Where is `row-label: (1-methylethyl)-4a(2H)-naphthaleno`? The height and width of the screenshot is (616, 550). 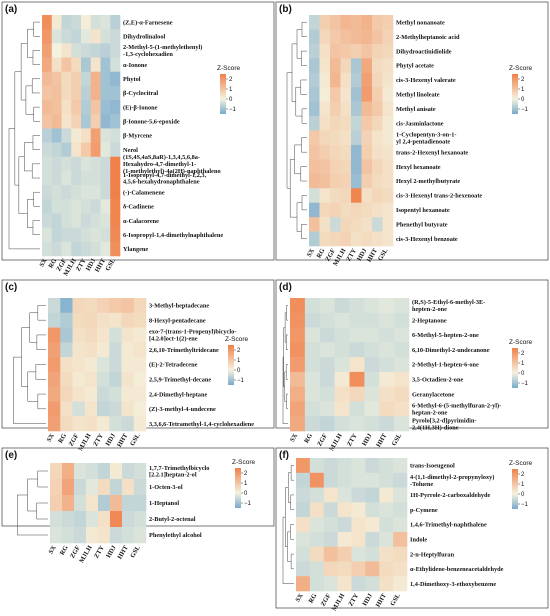 row-label: (1-methylethyl)-4a(2H)-naphthaleno is located at coordinates (172, 171).